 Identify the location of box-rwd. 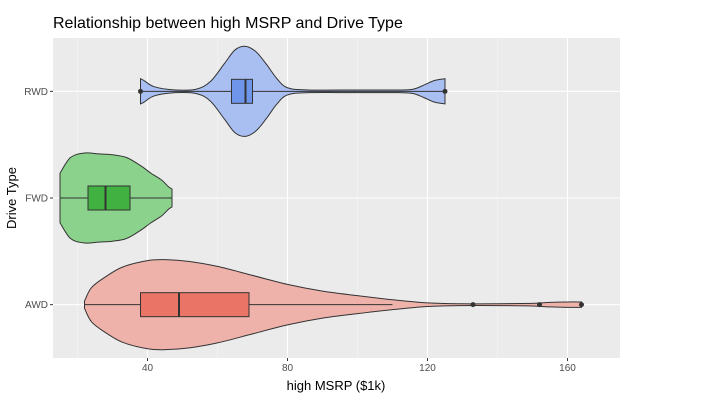
(242, 91).